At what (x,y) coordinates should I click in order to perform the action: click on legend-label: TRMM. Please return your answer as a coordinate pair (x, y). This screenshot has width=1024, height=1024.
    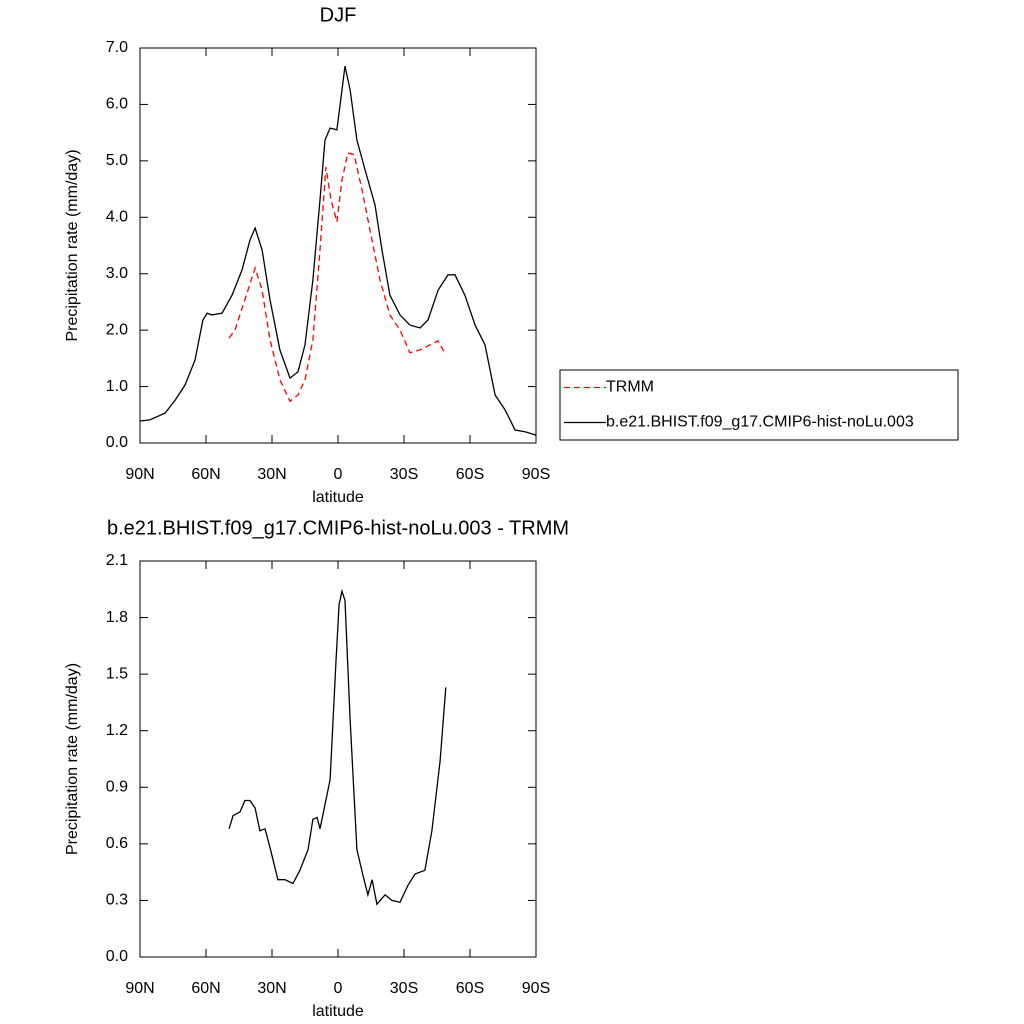
    Looking at the image, I should click on (630, 387).